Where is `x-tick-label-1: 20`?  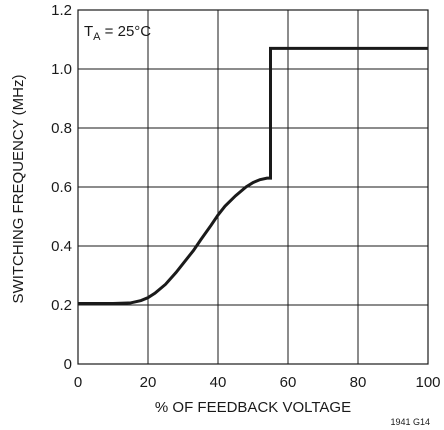 x-tick-label-1: 20 is located at coordinates (148, 382).